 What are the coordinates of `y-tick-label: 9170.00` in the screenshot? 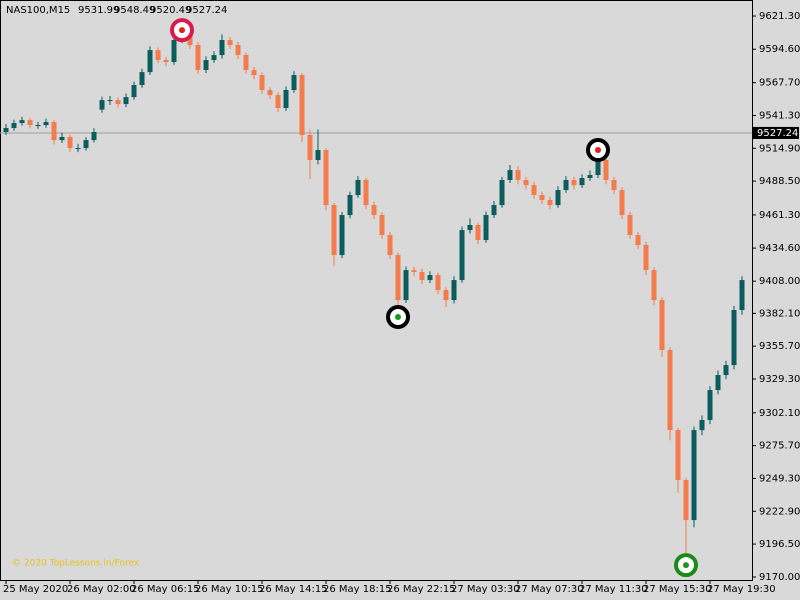 It's located at (779, 577).